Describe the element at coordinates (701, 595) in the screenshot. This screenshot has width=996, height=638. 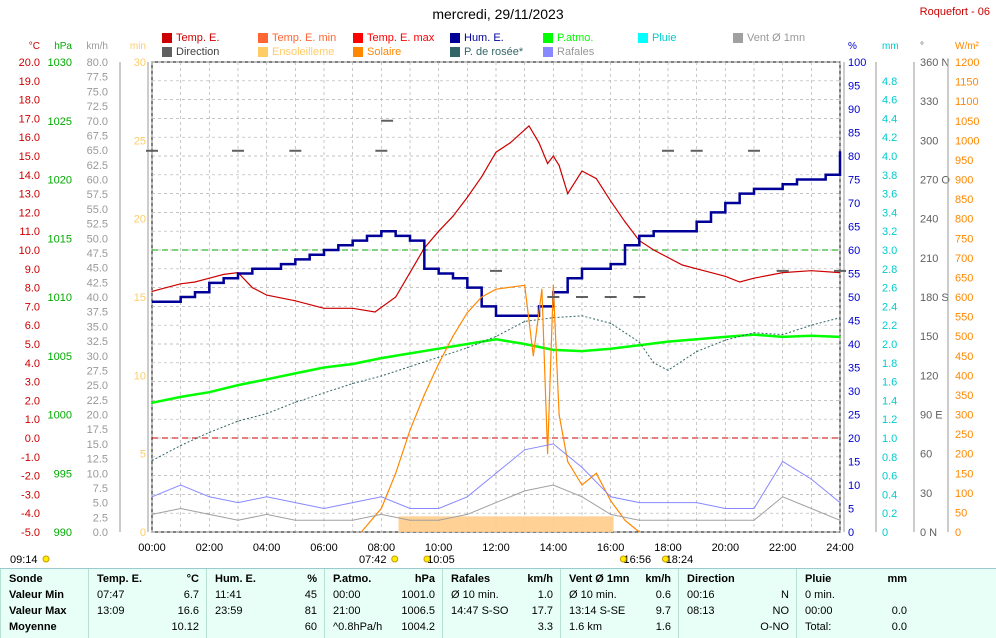
I see `footer-row-time: 00:16` at that location.